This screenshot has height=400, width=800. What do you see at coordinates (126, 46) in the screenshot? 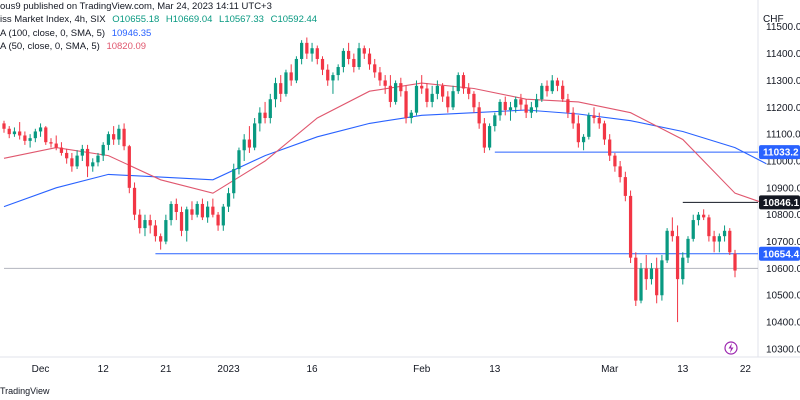
I see `sma50-value: 10820.09` at bounding box center [126, 46].